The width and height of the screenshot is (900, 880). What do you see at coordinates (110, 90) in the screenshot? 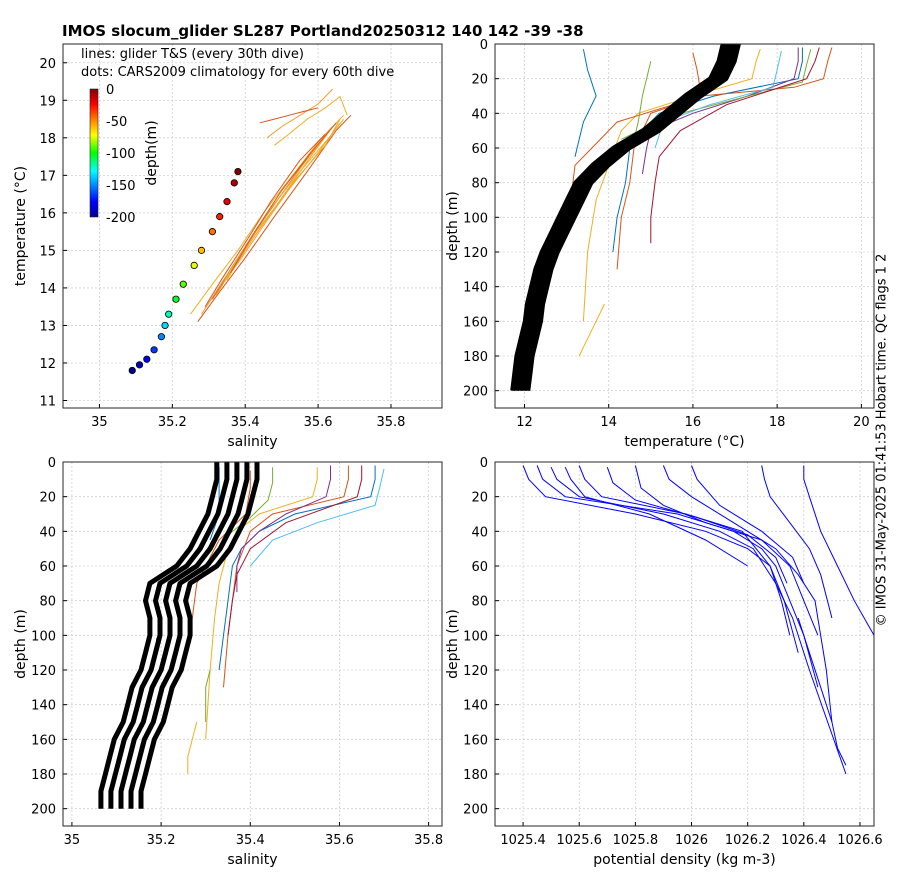
I see `colorbar-tick-label: 0` at bounding box center [110, 90].